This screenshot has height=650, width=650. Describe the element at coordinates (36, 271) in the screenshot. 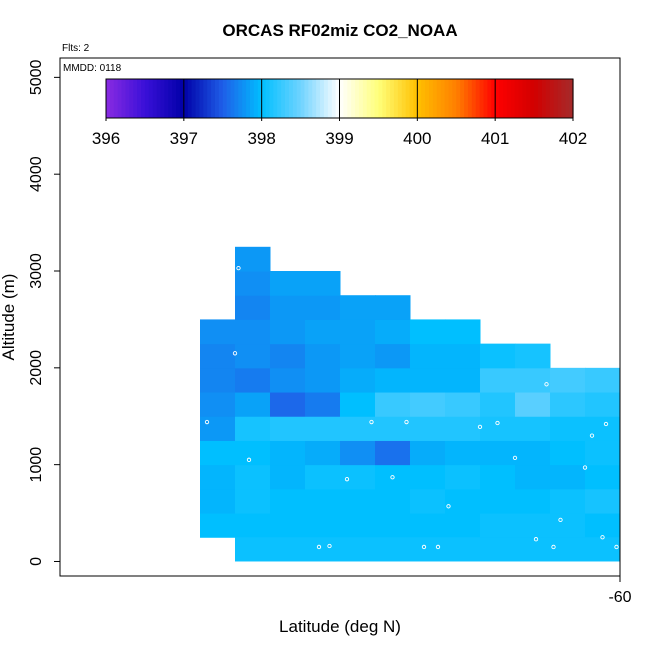

I see `y-tick-label: 3000` at that location.